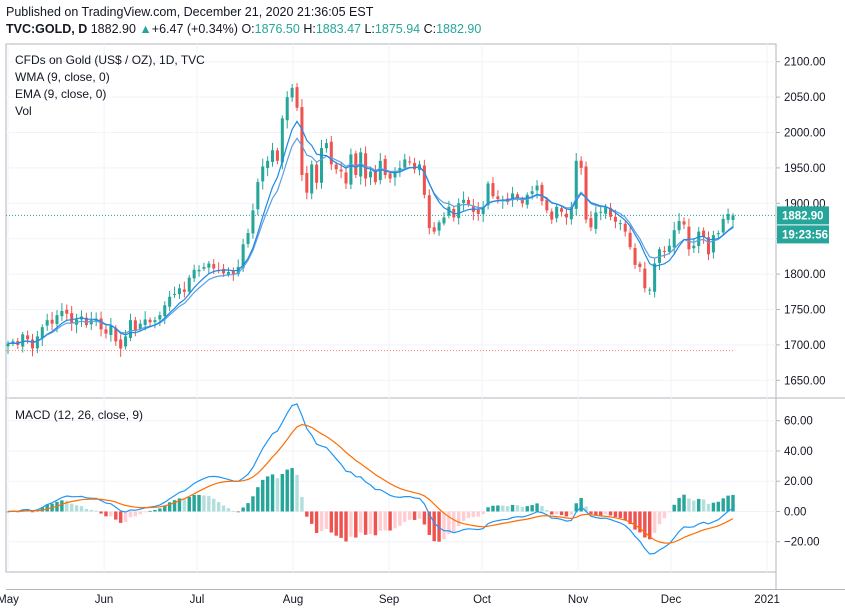  I want to click on up-arrow-icon: ▲, so click(145, 29).